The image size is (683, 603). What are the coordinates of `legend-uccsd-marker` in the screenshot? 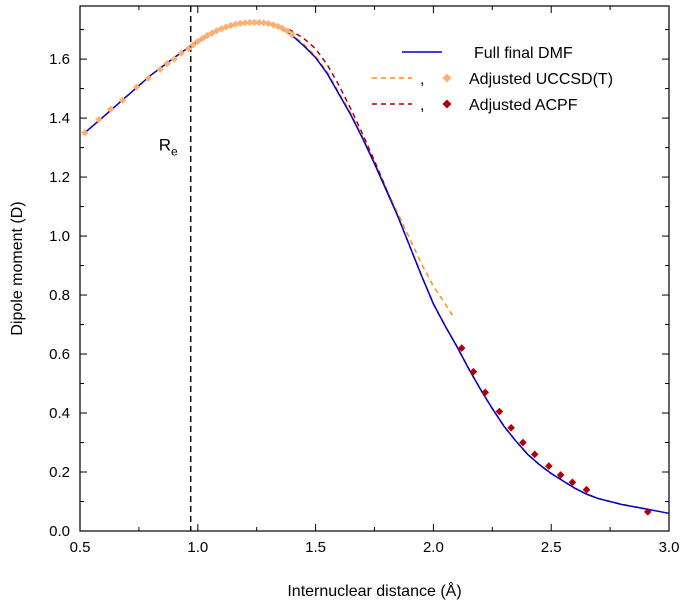 It's located at (447, 78).